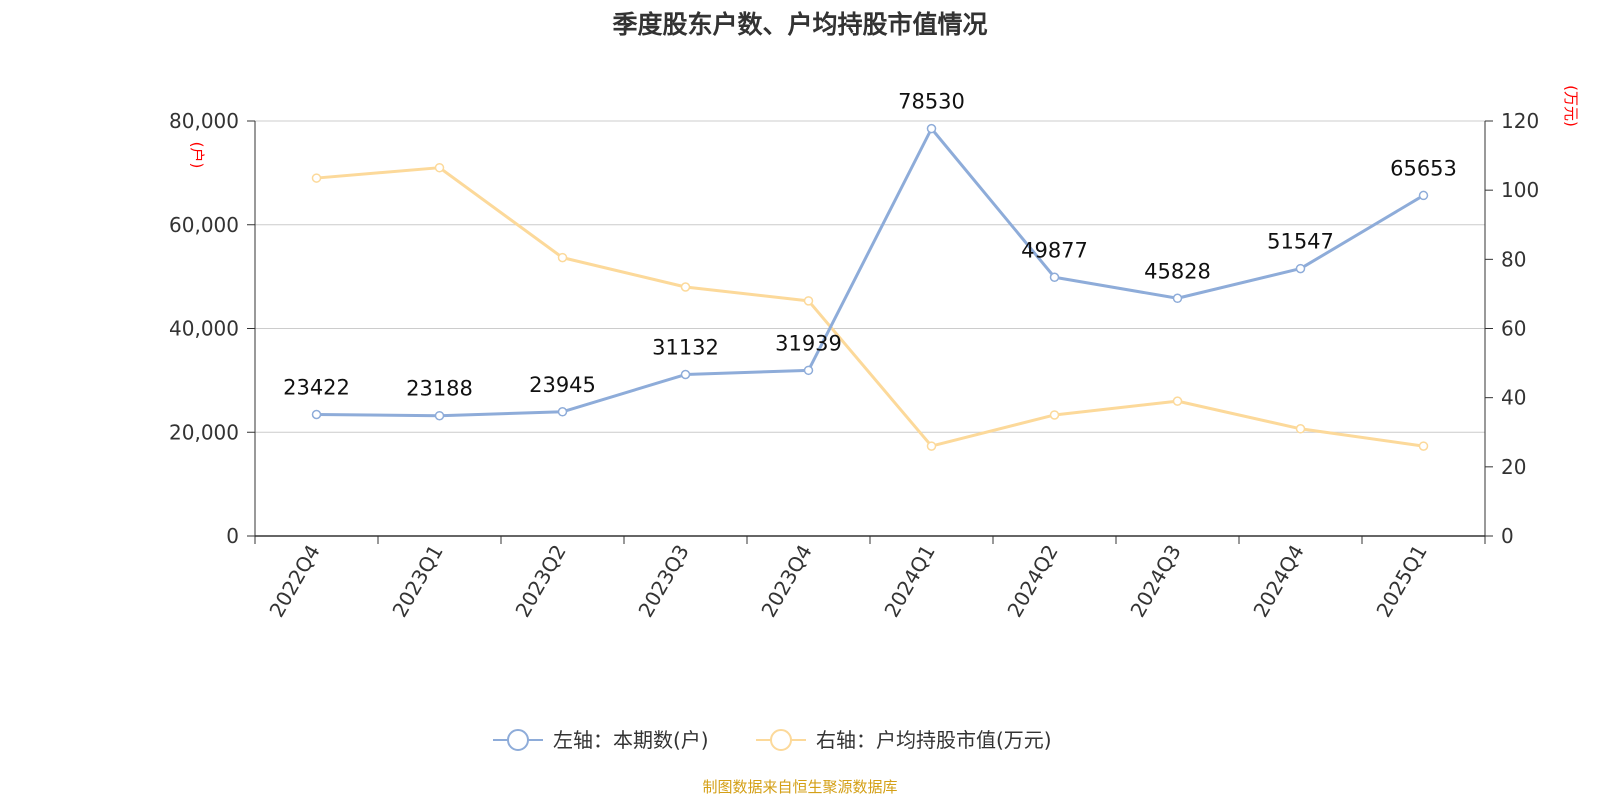  What do you see at coordinates (294, 581) in the screenshot?
I see `x-axis-tick-label: 2022Q4` at bounding box center [294, 581].